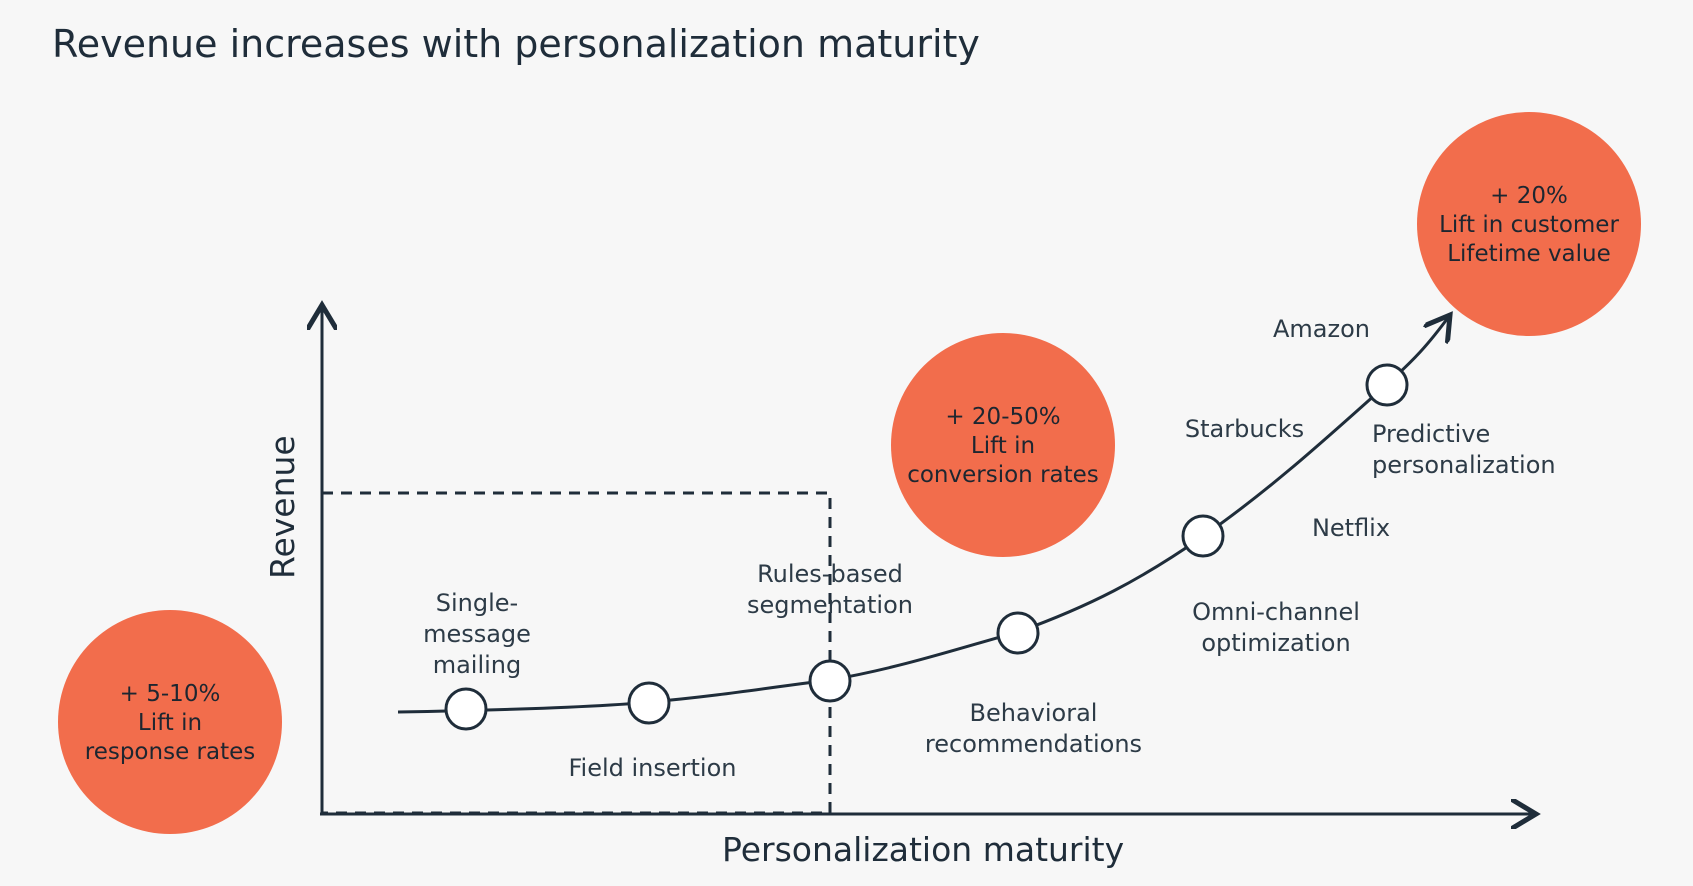  I want to click on stage-label-behavioral: Behavioral recommendations, so click(1033, 728).